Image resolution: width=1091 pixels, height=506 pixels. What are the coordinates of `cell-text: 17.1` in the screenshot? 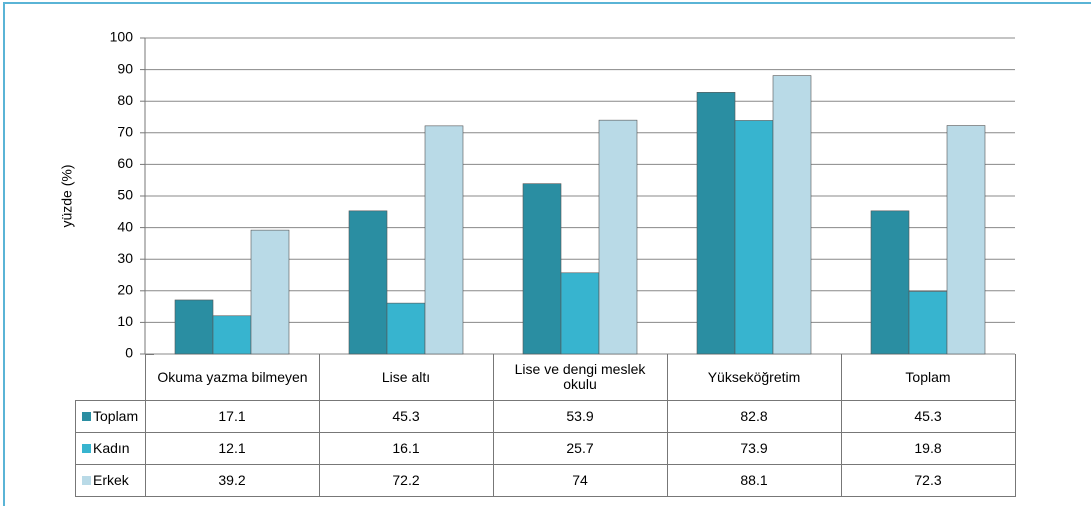 It's located at (232, 415).